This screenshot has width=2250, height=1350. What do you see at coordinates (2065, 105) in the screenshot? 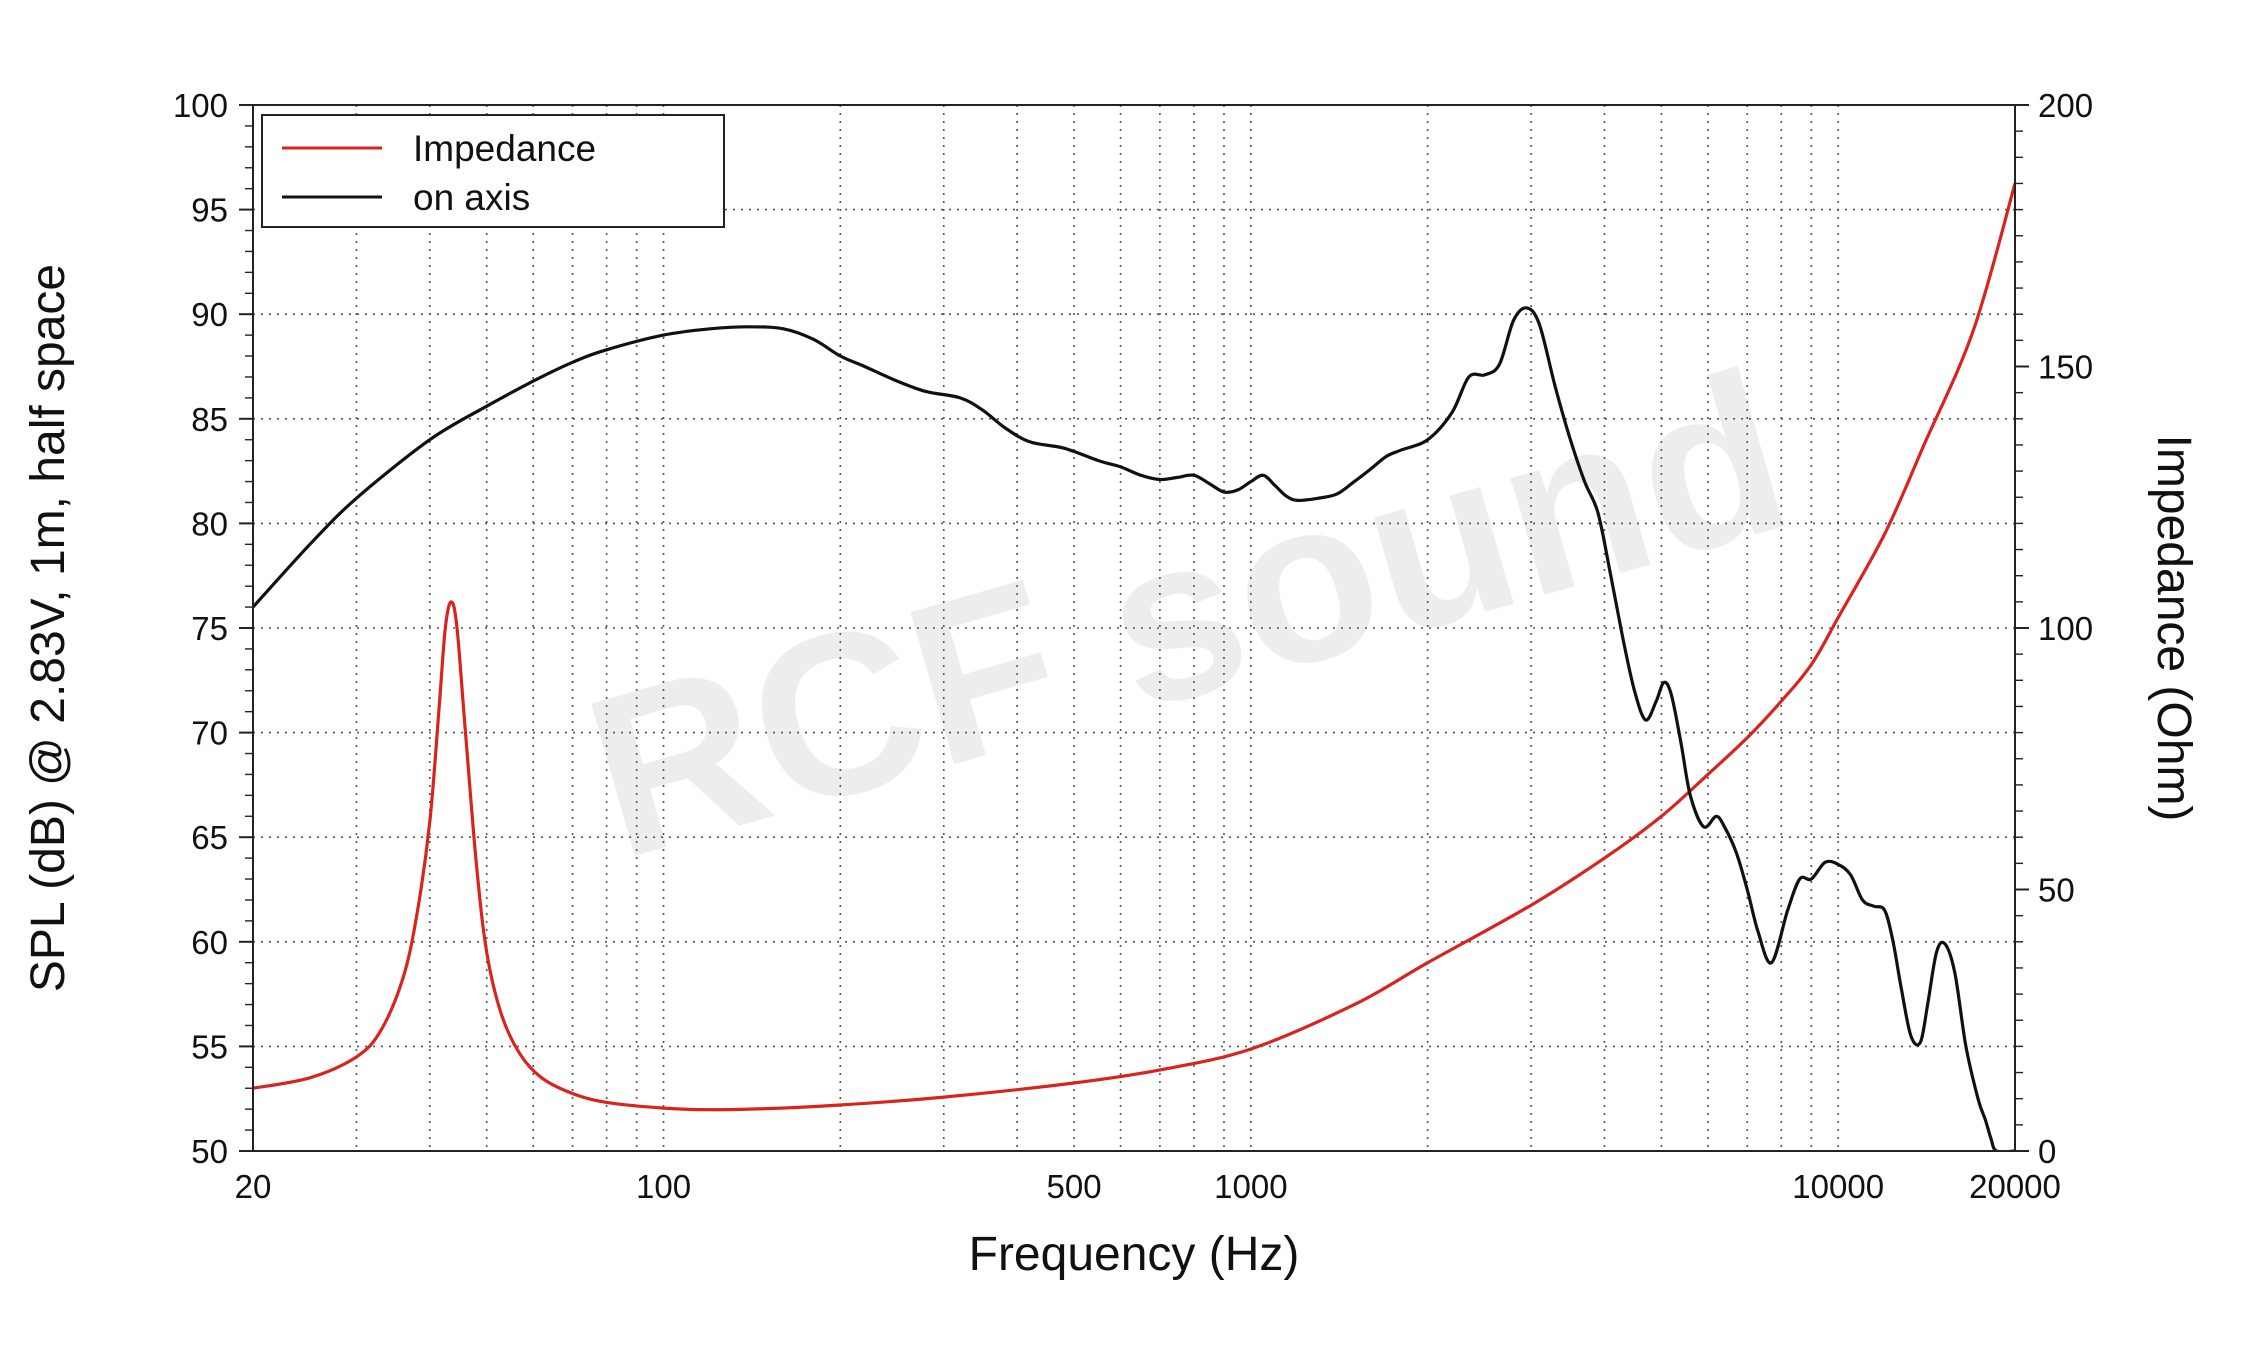
I see `y2-tick-label: 200` at bounding box center [2065, 105].